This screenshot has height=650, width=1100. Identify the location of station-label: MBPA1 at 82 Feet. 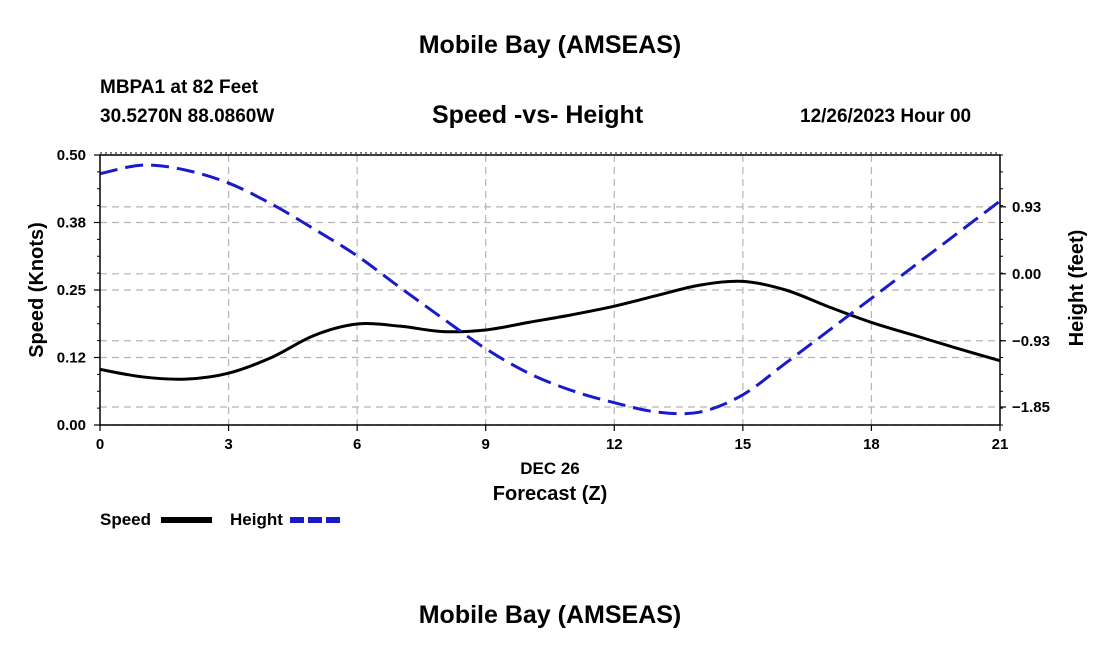
(179, 87).